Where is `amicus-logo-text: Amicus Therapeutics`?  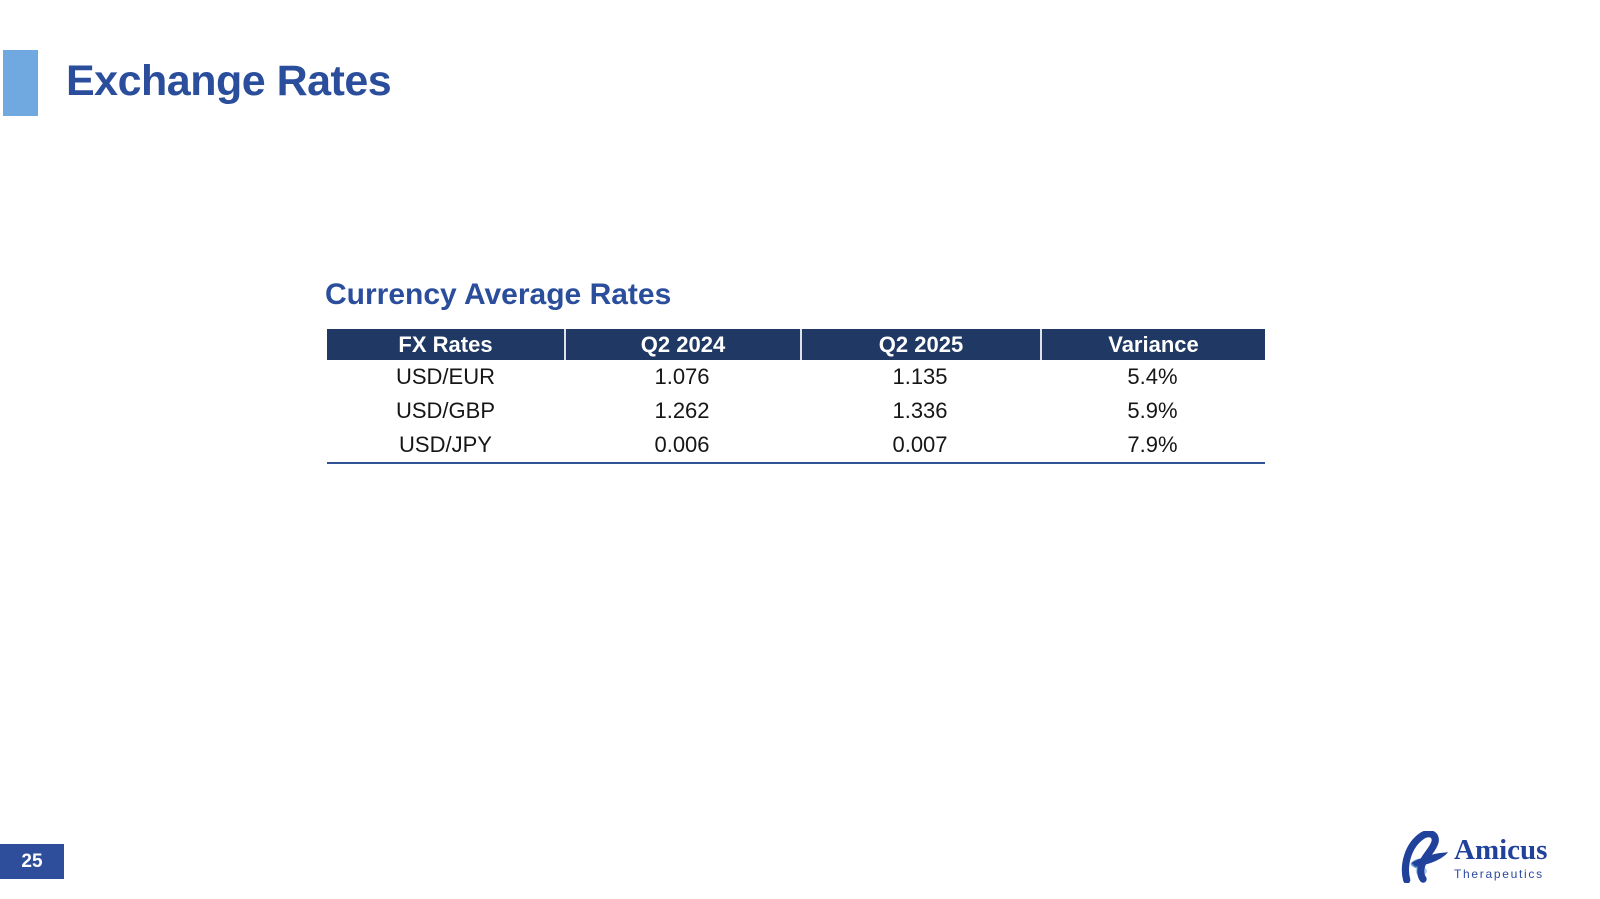
amicus-logo-text: Amicus Therapeutics is located at coordinates (1500, 856).